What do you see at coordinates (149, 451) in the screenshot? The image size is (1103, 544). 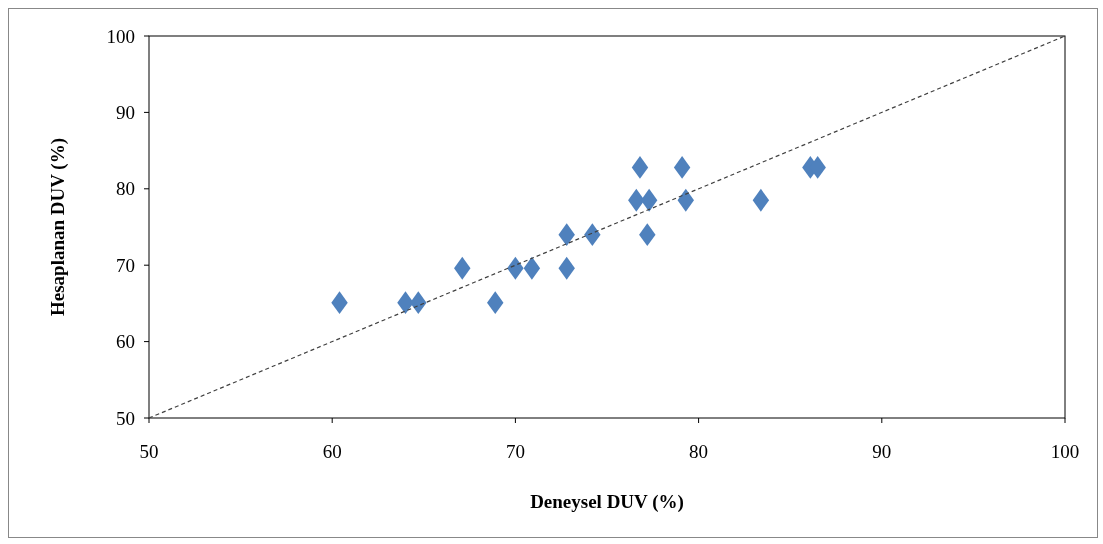 I see `x-tick-label: 50` at bounding box center [149, 451].